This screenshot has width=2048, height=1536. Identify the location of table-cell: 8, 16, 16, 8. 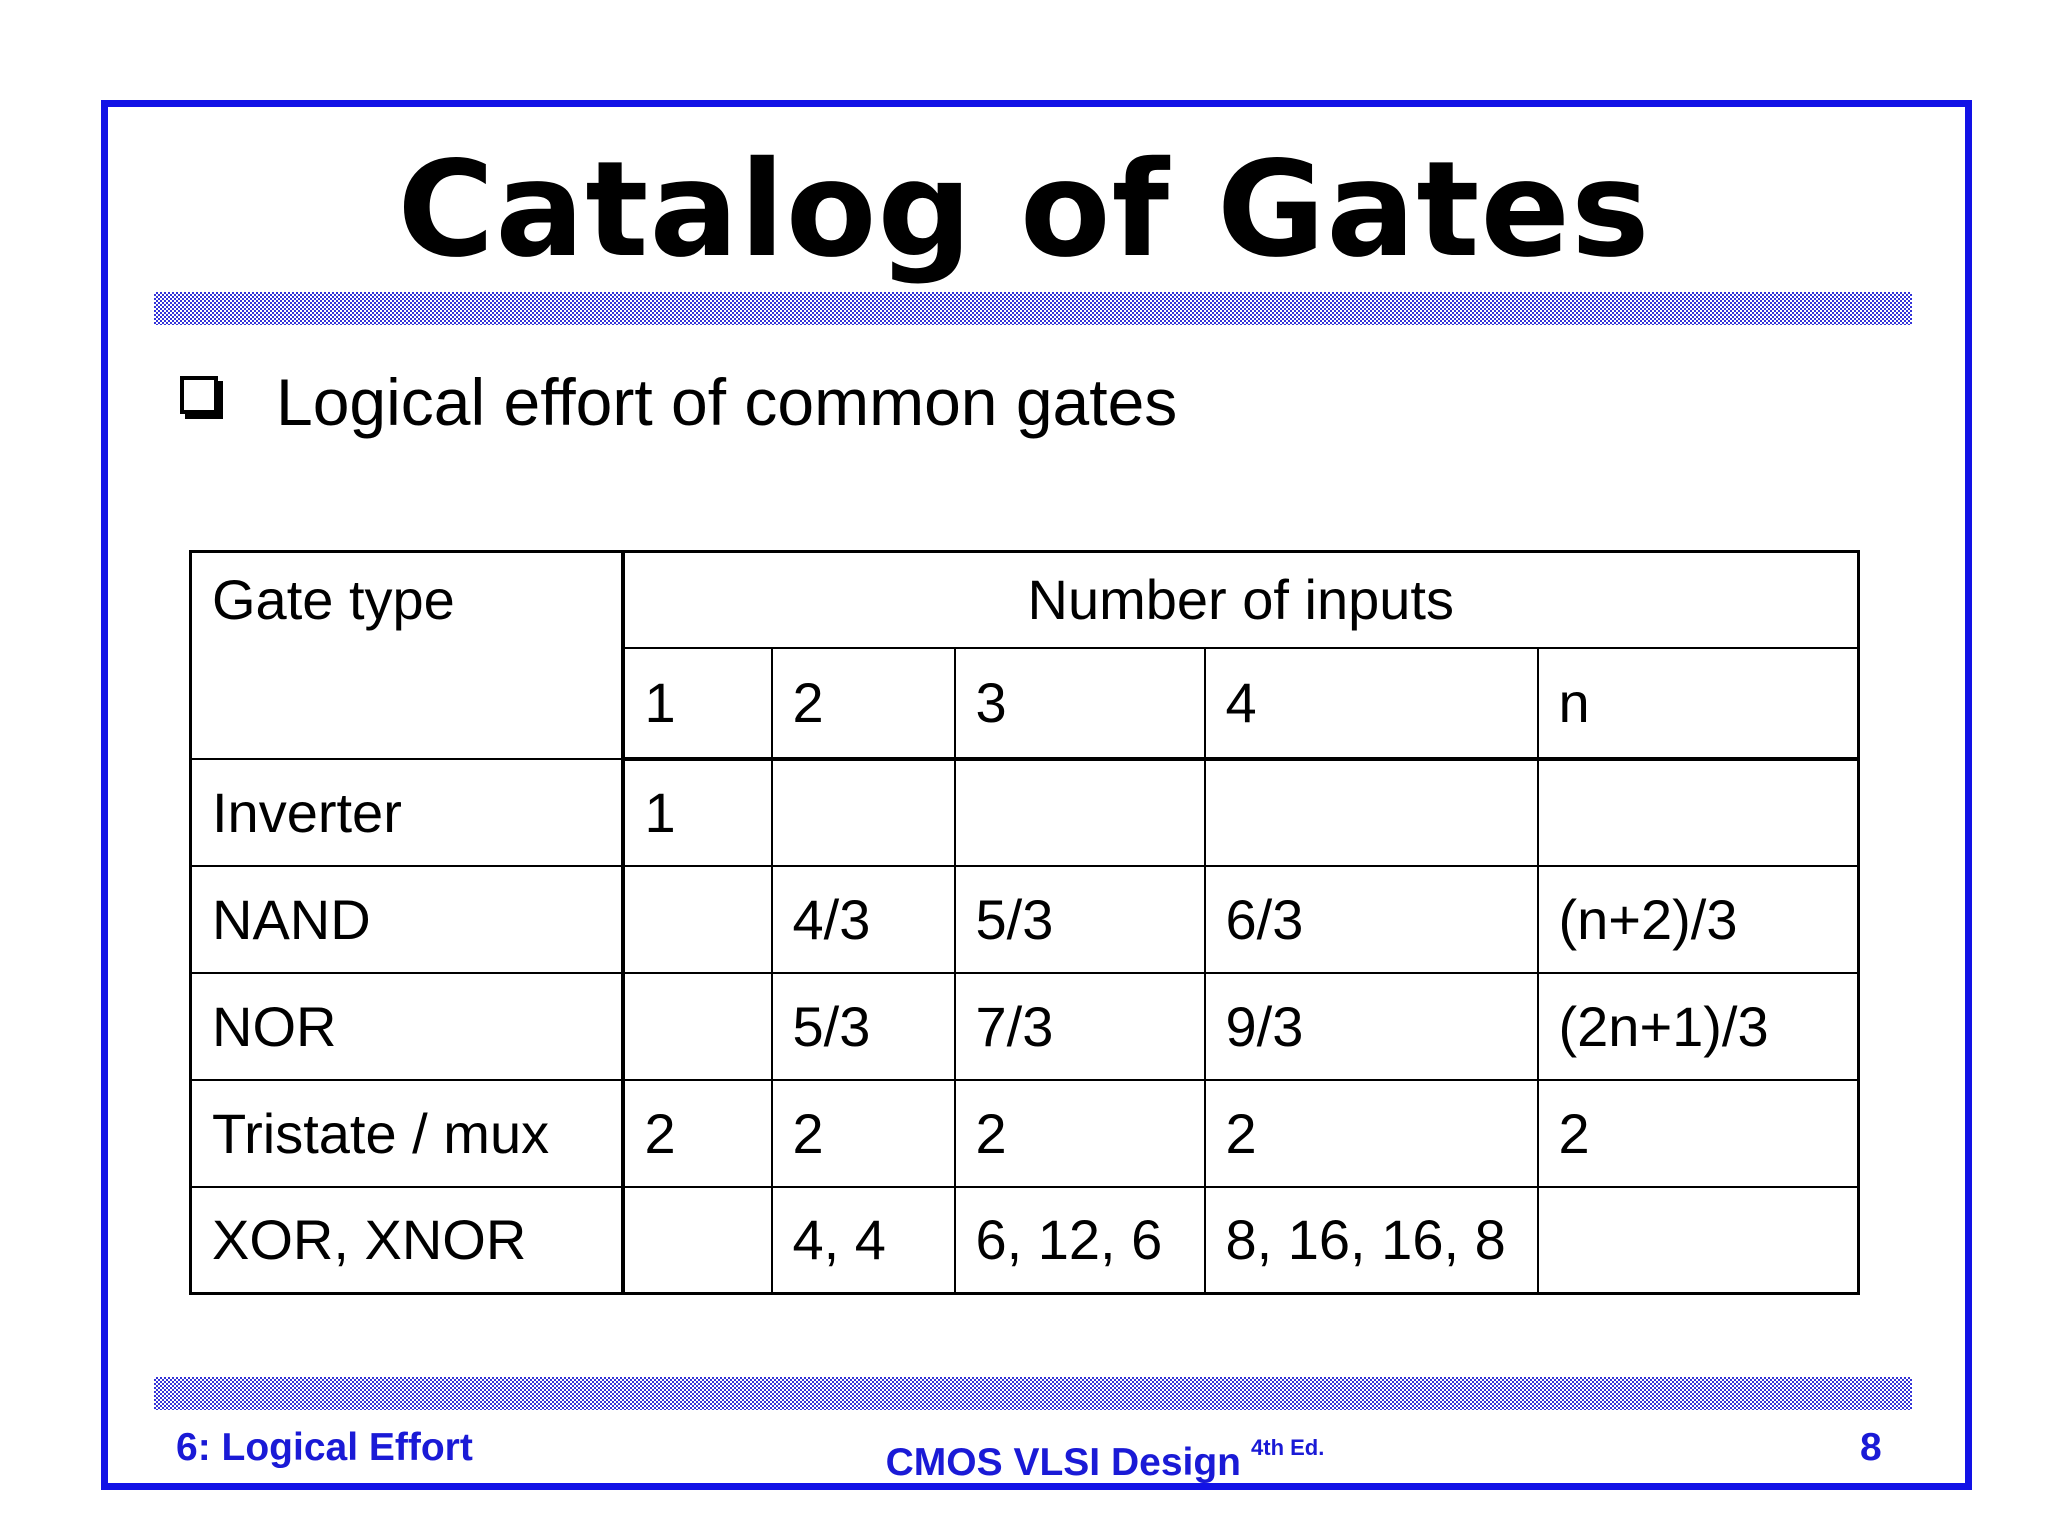
(1371, 1240).